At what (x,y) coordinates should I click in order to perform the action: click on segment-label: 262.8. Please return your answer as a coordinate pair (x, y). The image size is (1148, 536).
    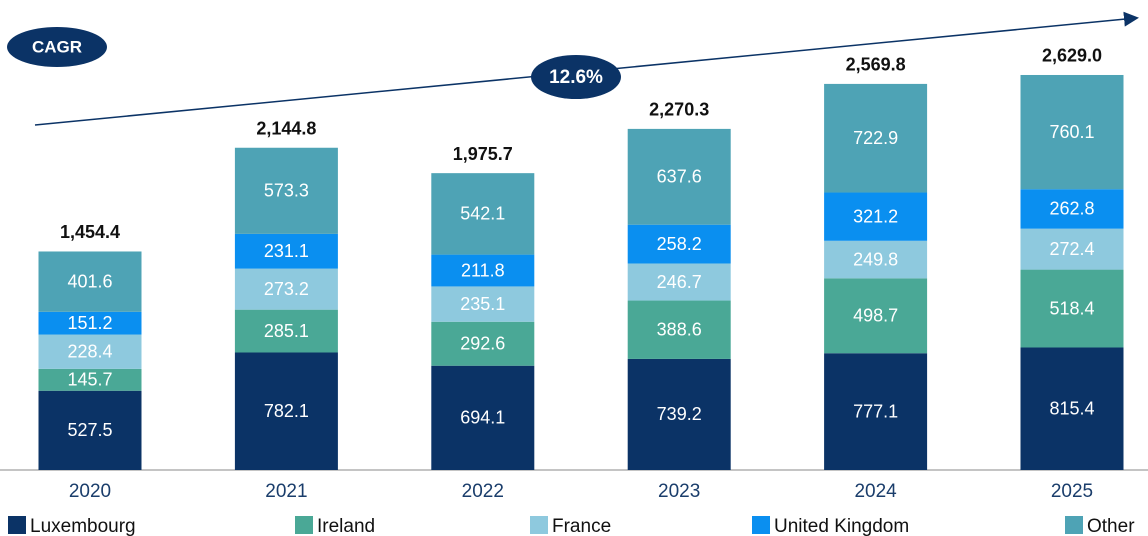
    Looking at the image, I should click on (1071, 209).